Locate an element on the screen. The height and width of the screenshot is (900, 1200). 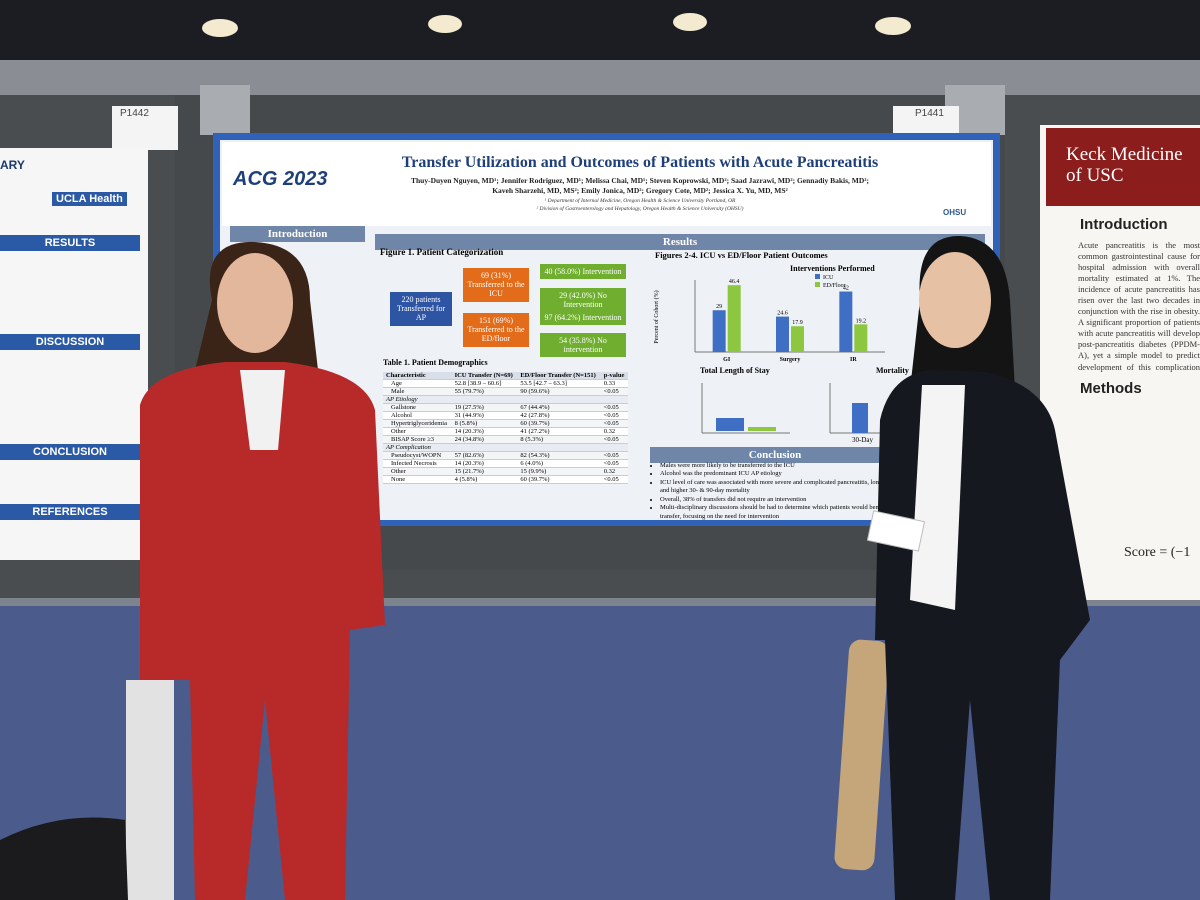
table-header-cell: Characteristic is located at coordinates (417, 376).